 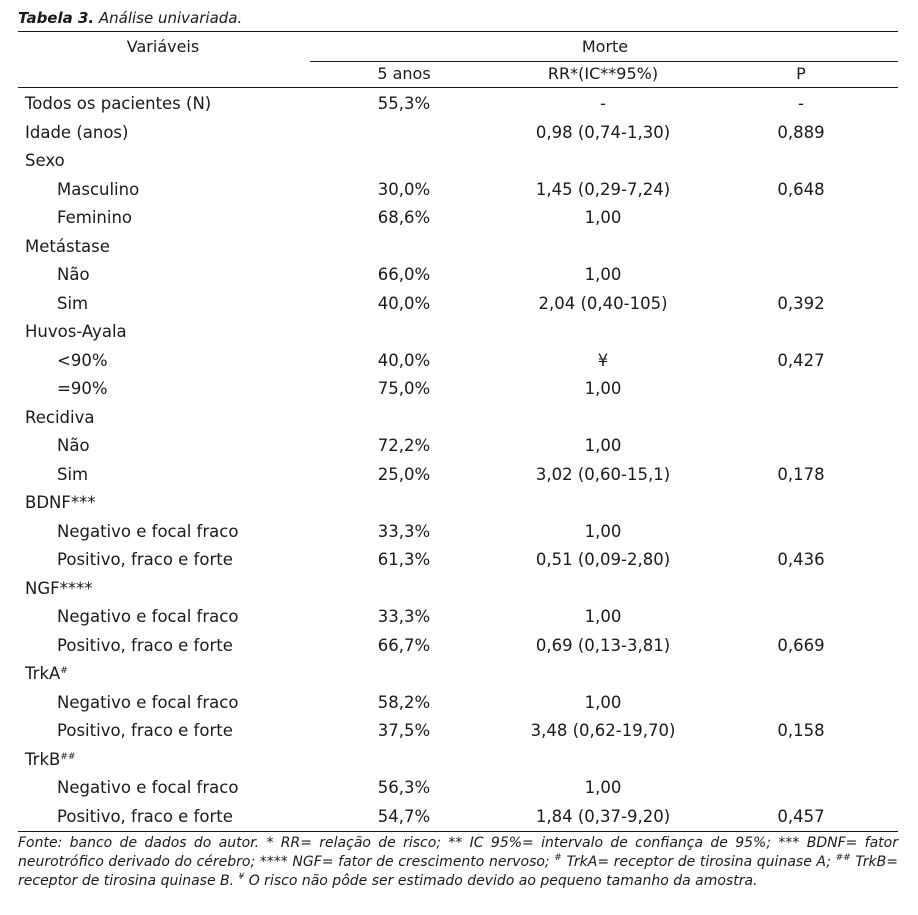 I want to click on cell-5-anos: 72,2%, so click(x=404, y=445).